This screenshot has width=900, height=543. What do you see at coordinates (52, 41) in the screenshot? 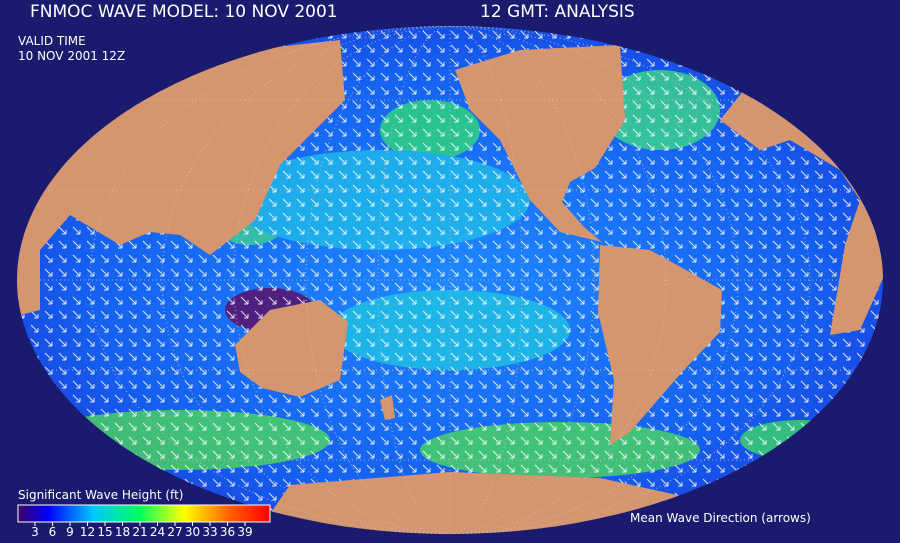
I see `valid-label: VALID TIME` at bounding box center [52, 41].